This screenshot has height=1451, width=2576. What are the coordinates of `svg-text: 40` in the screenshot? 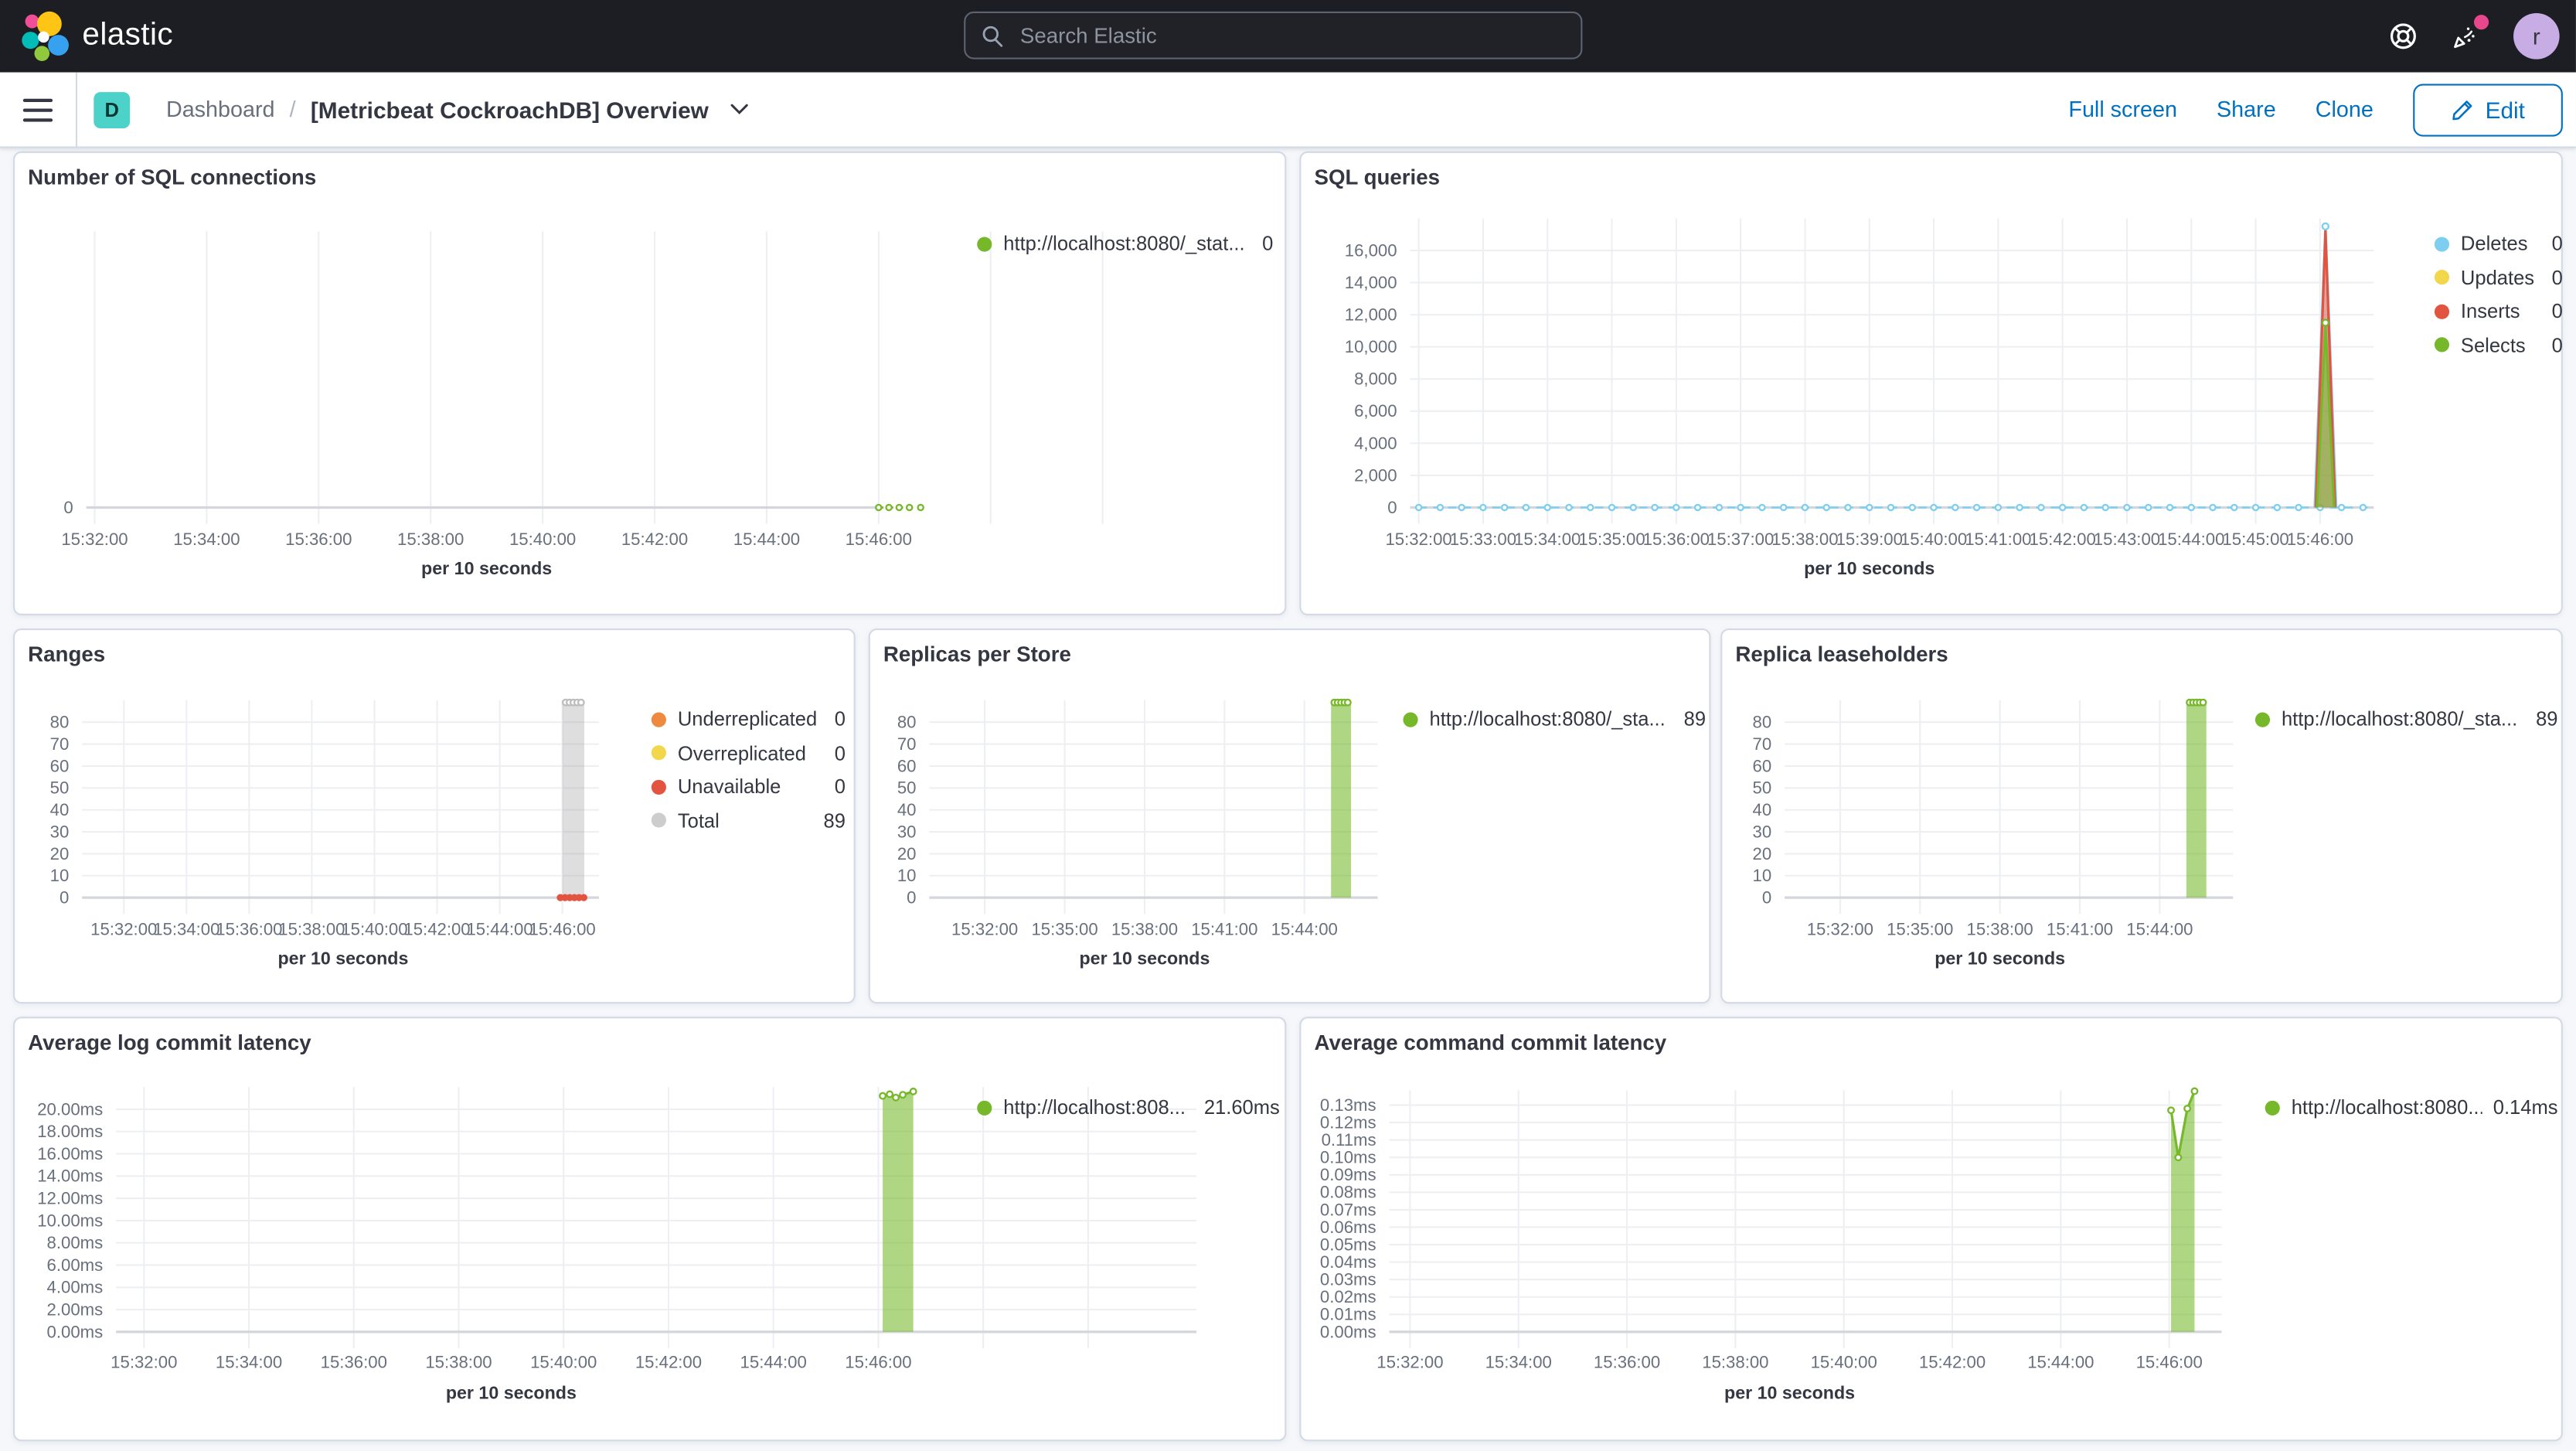 It's located at (1762, 810).